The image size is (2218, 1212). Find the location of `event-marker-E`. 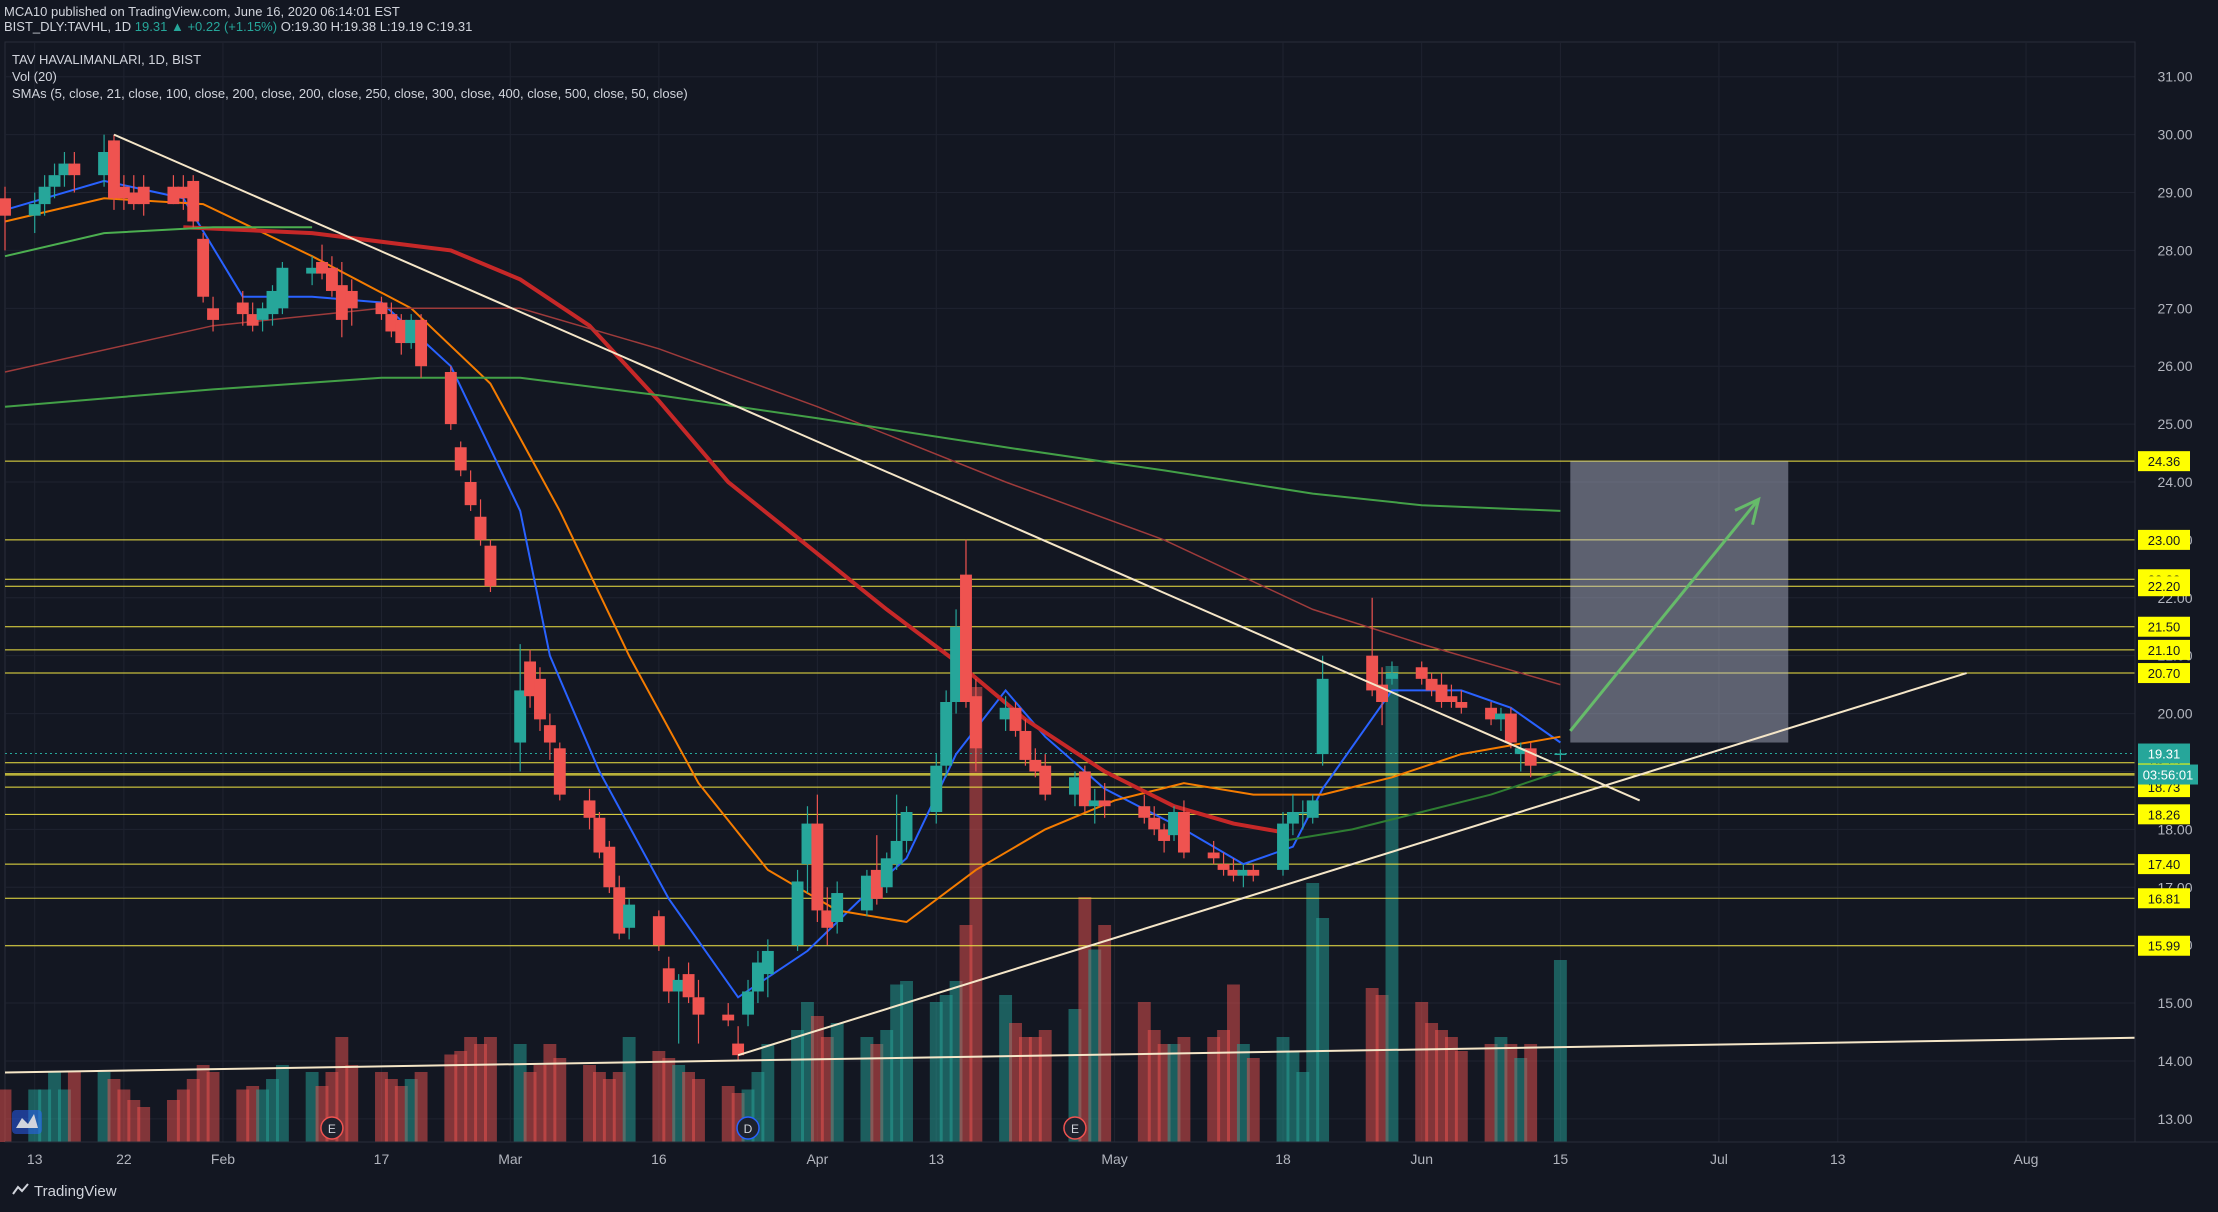

event-marker-E is located at coordinates (1075, 1128).